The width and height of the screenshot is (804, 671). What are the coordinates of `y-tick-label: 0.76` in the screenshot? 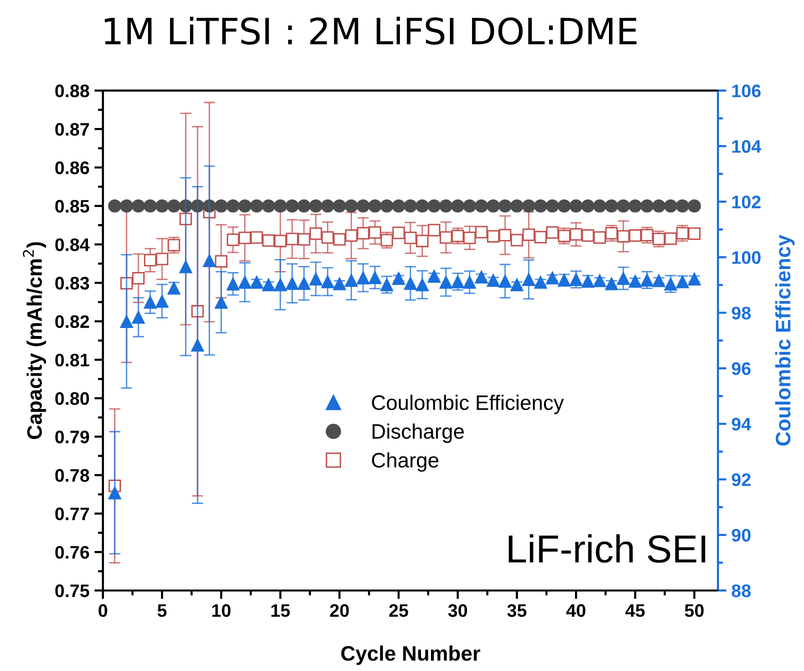 It's located at (72, 552).